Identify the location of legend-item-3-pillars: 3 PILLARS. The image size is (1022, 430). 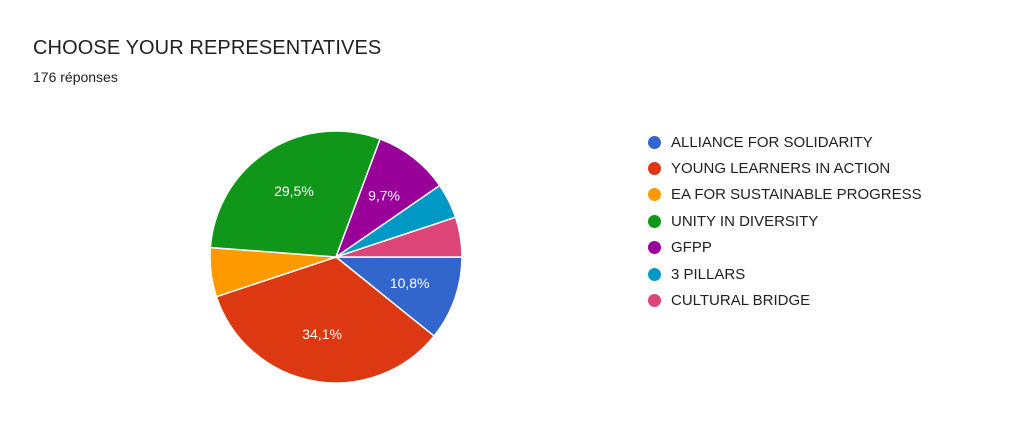
(785, 274).